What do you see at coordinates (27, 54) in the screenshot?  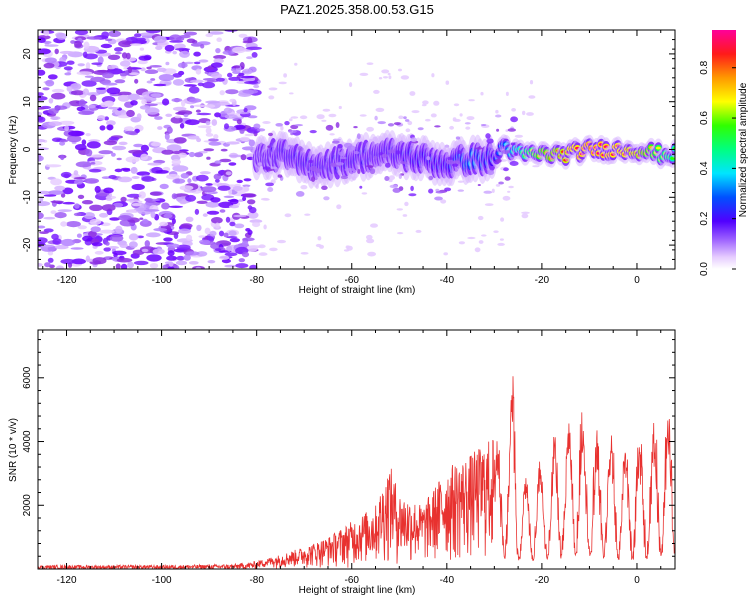 I see `y-tick-label: 20` at bounding box center [27, 54].